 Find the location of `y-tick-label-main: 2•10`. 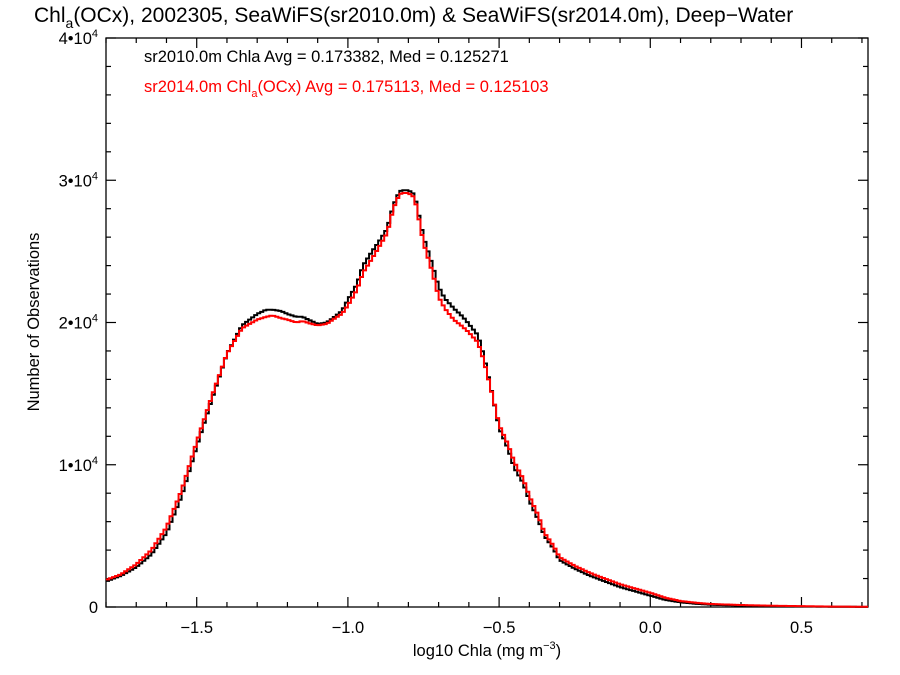

y-tick-label-main: 2•10 is located at coordinates (75, 324).